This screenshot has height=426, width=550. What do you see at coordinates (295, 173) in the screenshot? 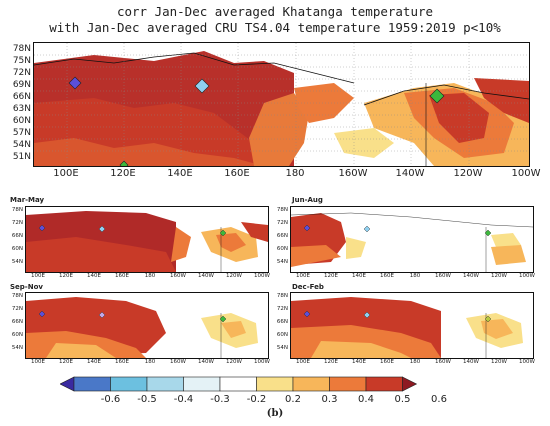
I see `main-lon-label: 180` at bounding box center [295, 173].